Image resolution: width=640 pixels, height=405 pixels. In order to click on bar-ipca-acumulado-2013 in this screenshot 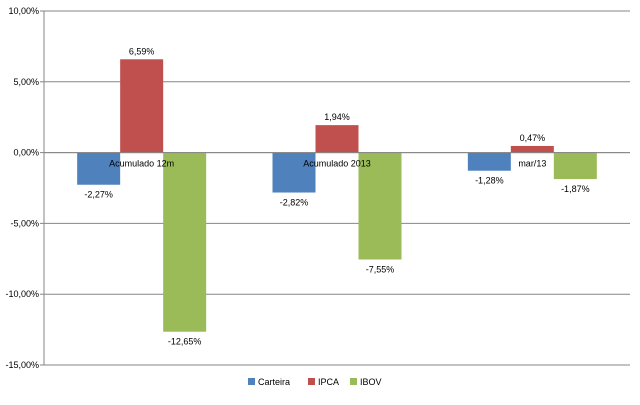, I will do `click(337, 139)`.